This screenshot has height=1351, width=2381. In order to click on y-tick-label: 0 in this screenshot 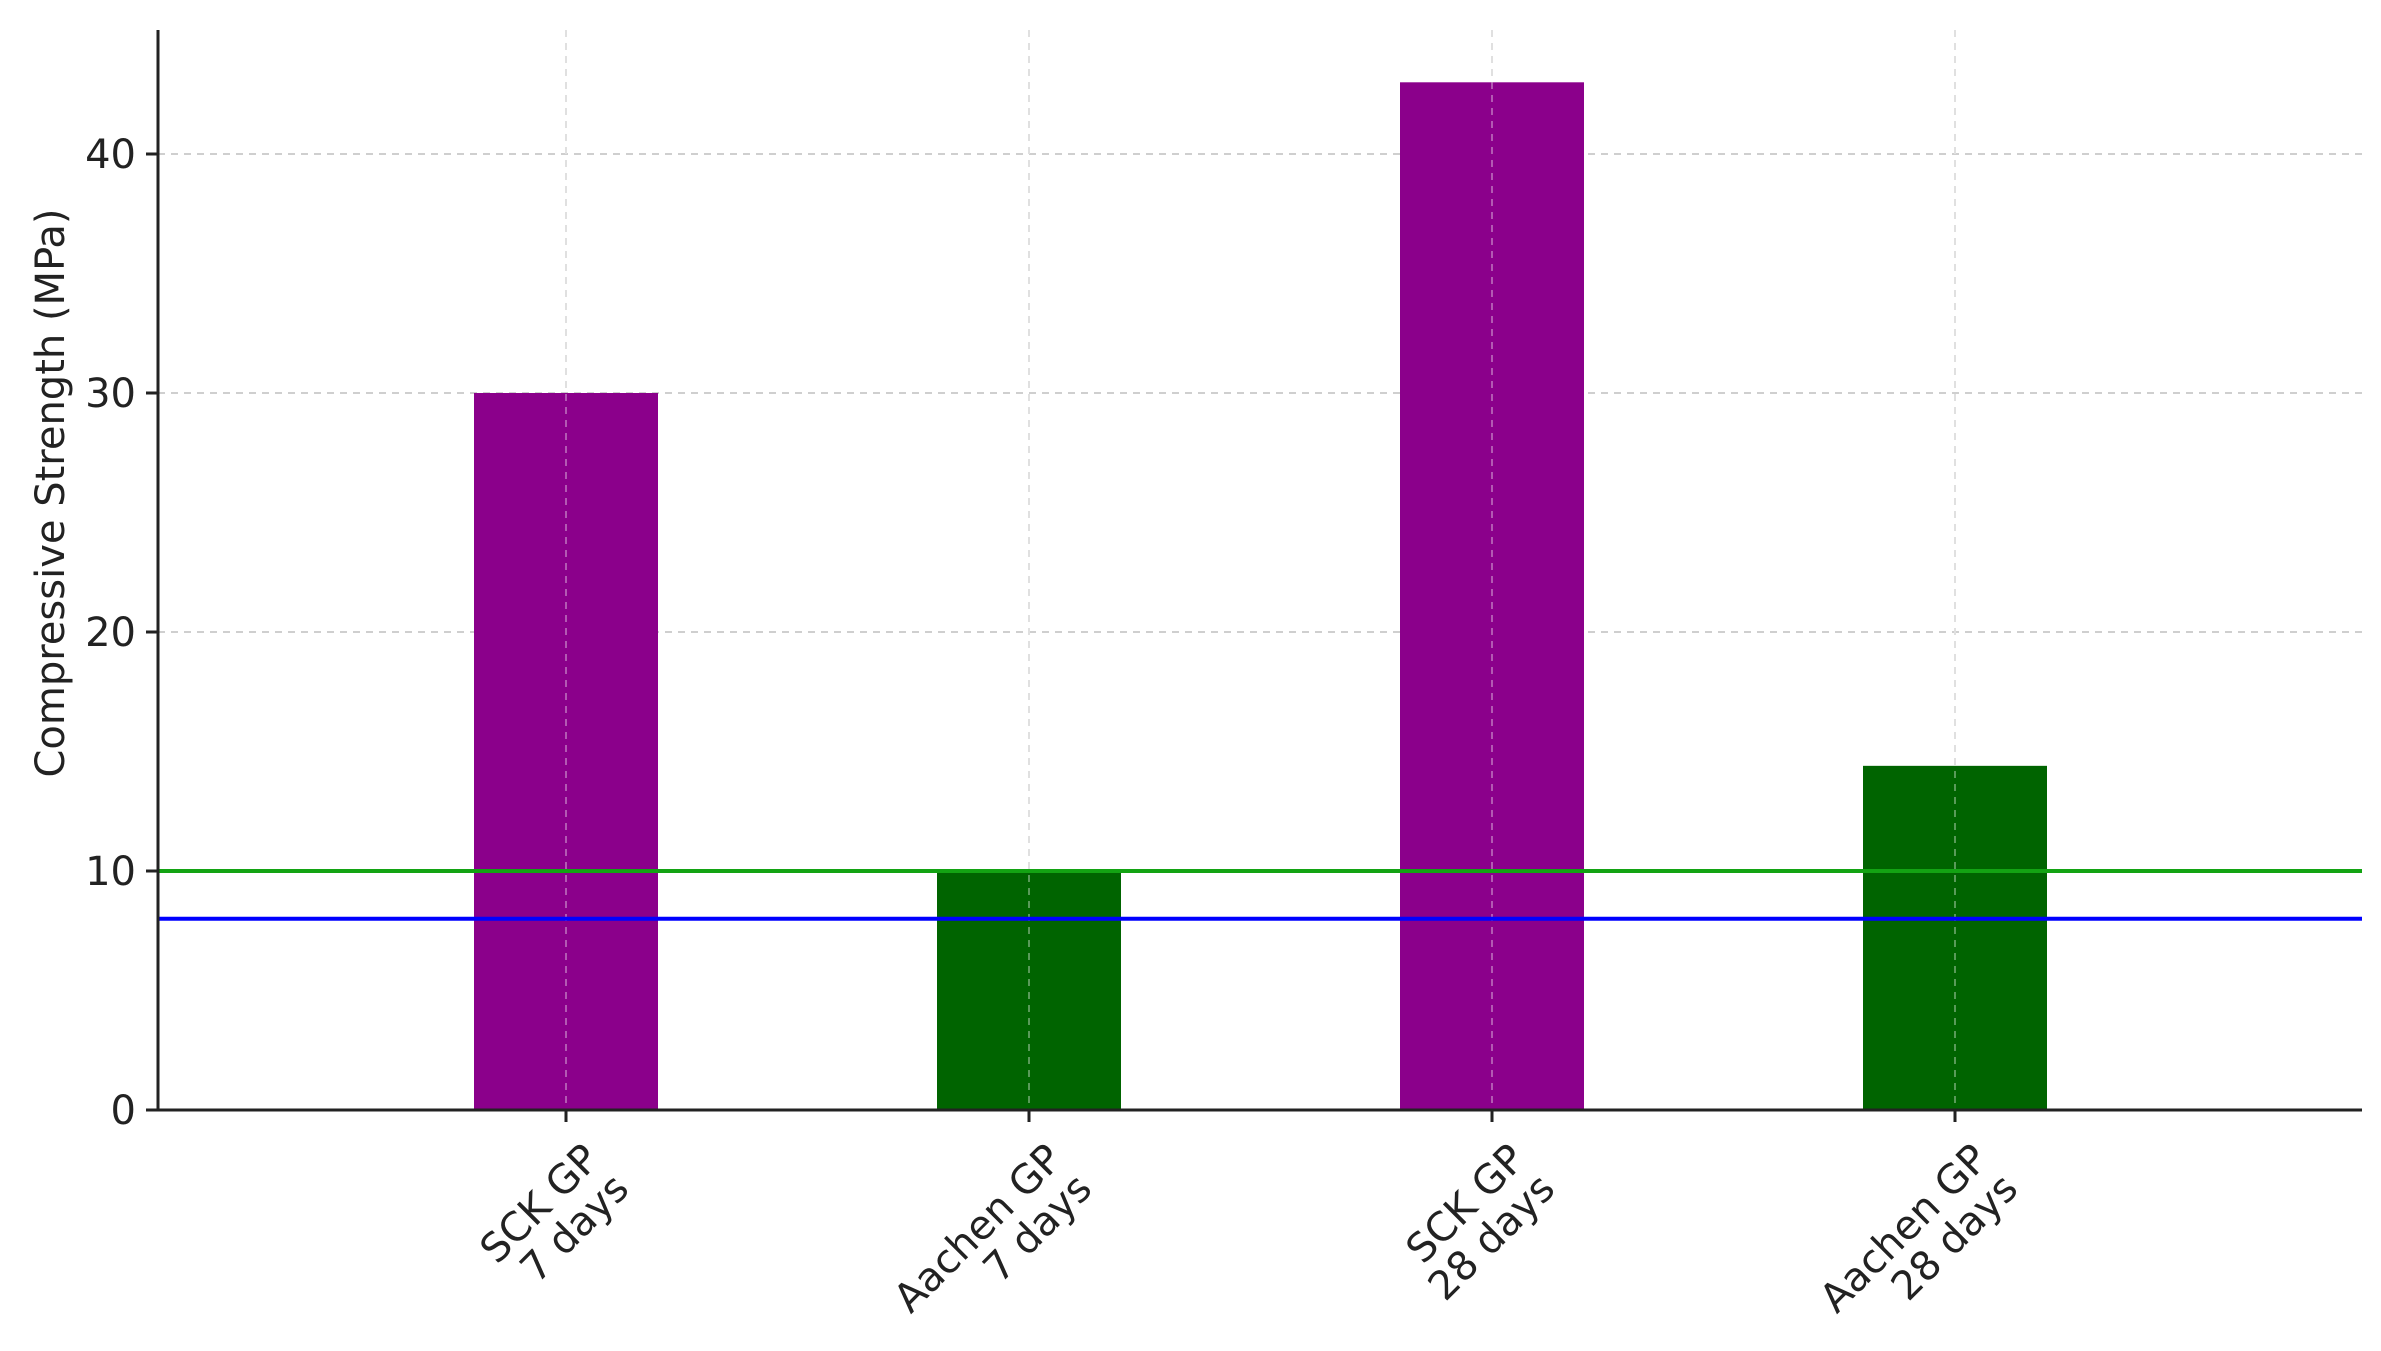, I will do `click(123, 1111)`.